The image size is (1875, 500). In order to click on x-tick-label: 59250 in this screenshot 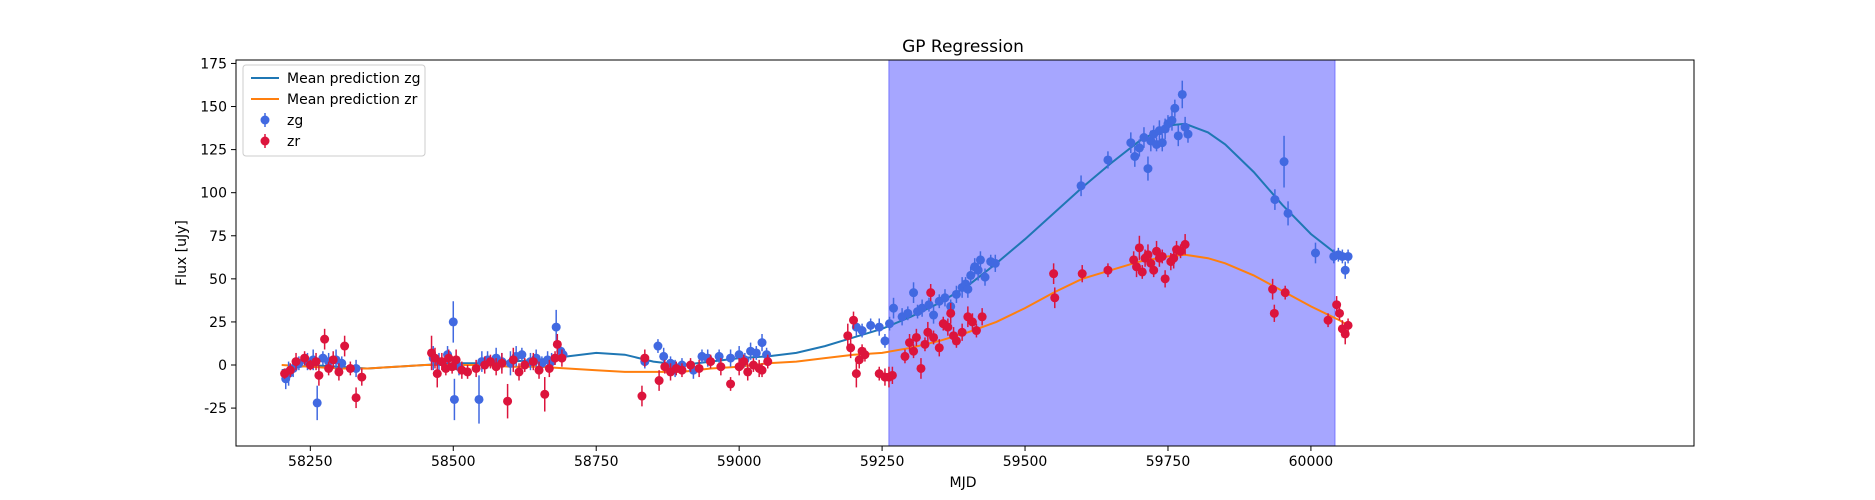, I will do `click(882, 462)`.